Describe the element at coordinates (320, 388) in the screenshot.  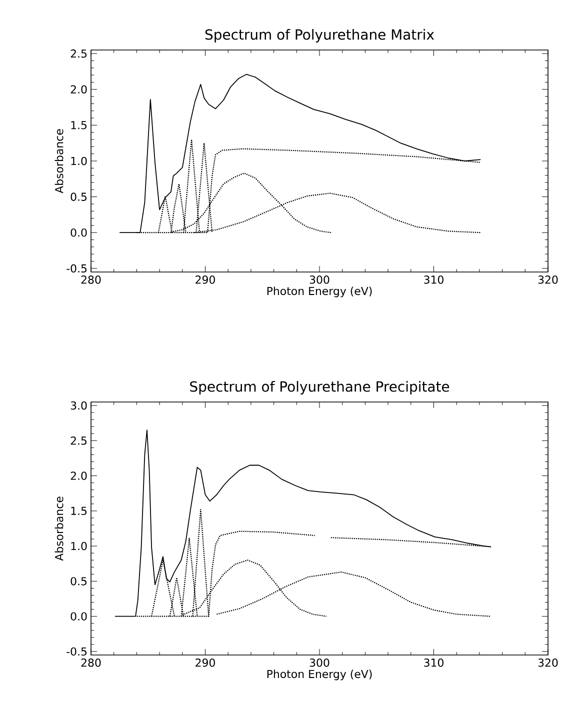
I see `chart-title: Spectrum of Polyurethane Precipitate` at that location.